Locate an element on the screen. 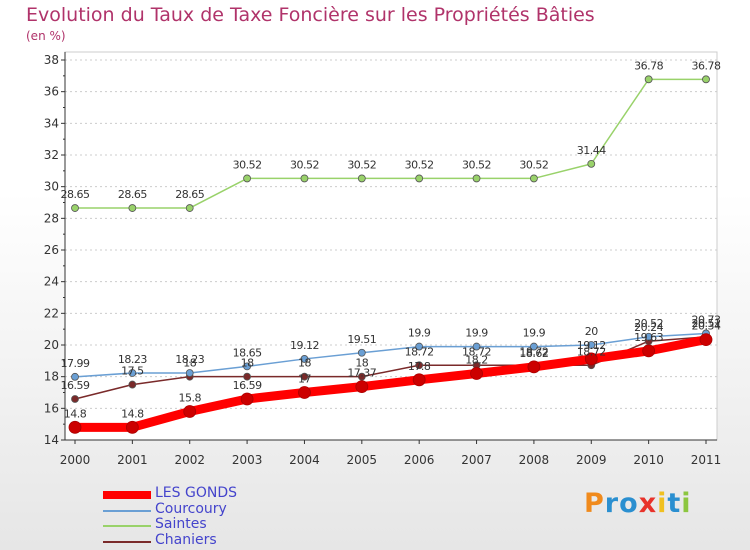  chart-subtitle: (en %) is located at coordinates (46, 36).